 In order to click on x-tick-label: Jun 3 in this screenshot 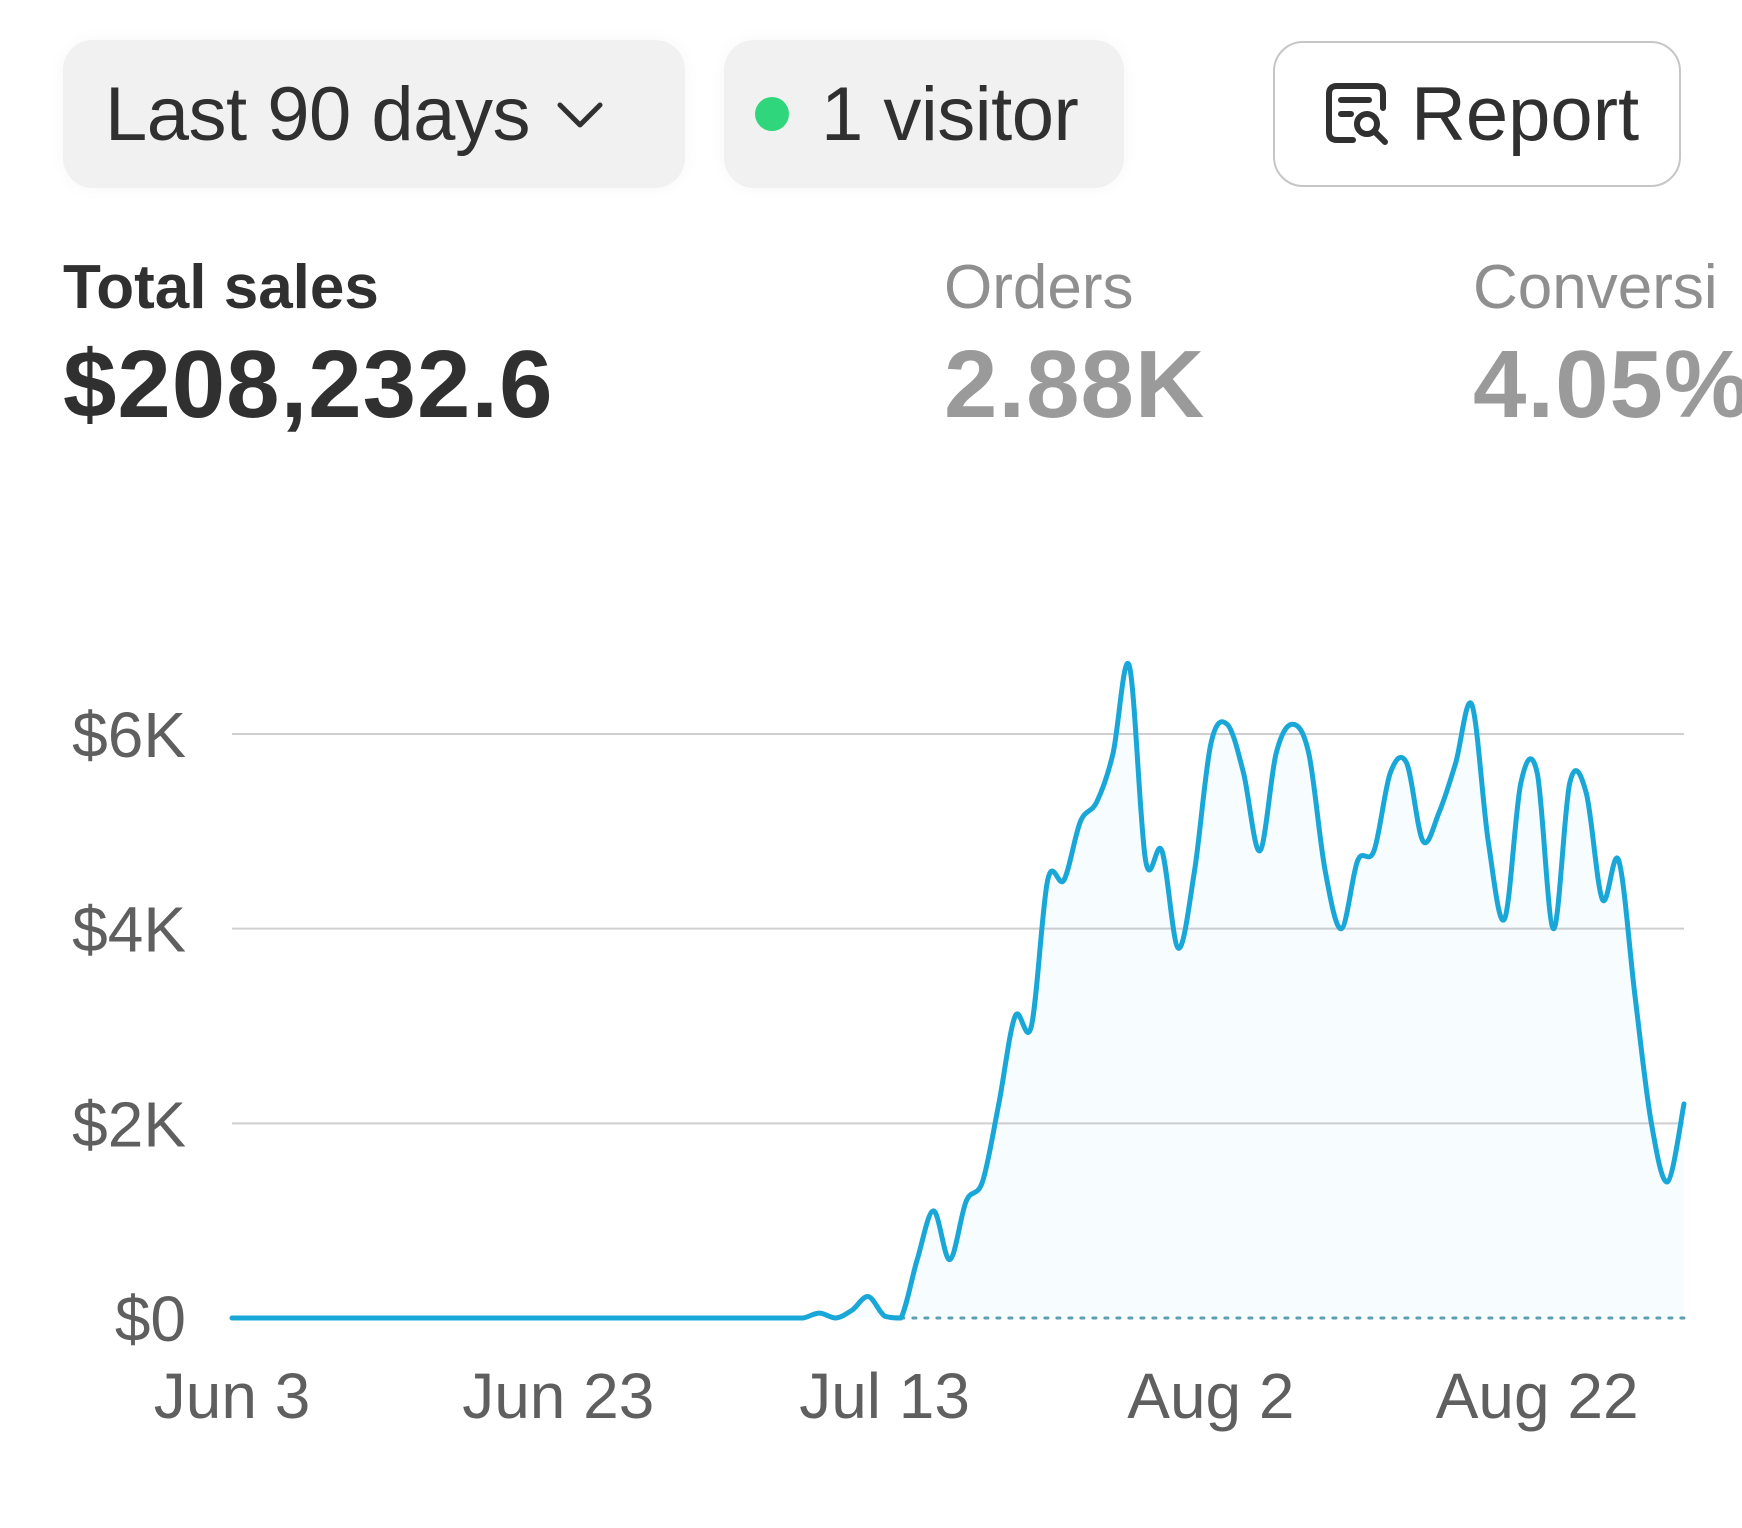, I will do `click(232, 1396)`.